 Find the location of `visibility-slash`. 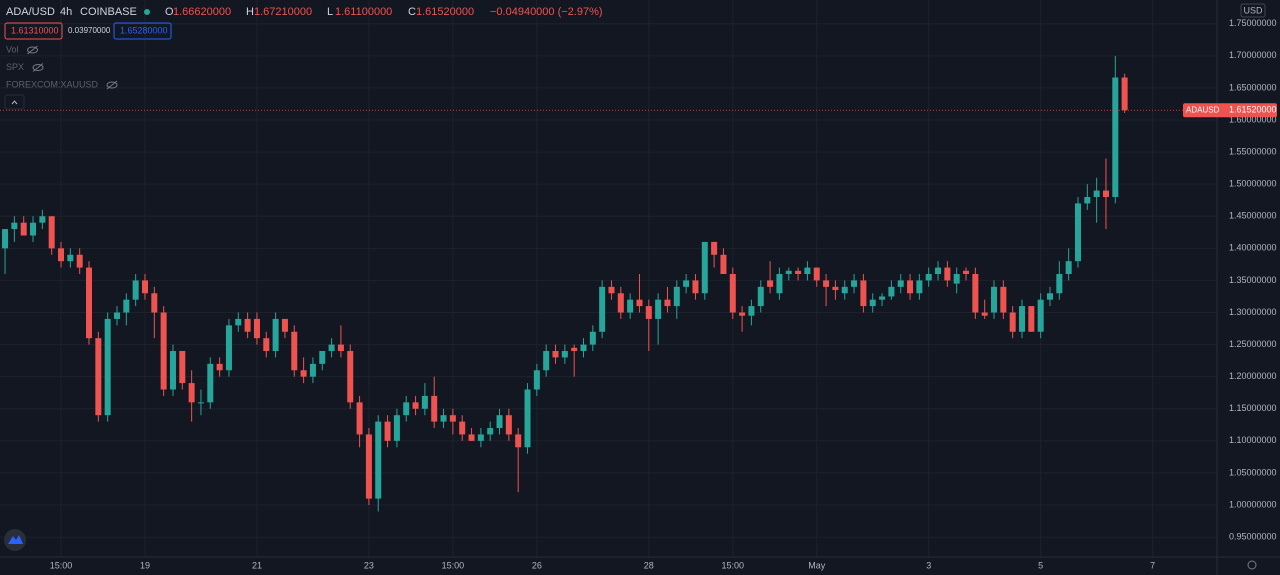

visibility-slash is located at coordinates (38, 67).